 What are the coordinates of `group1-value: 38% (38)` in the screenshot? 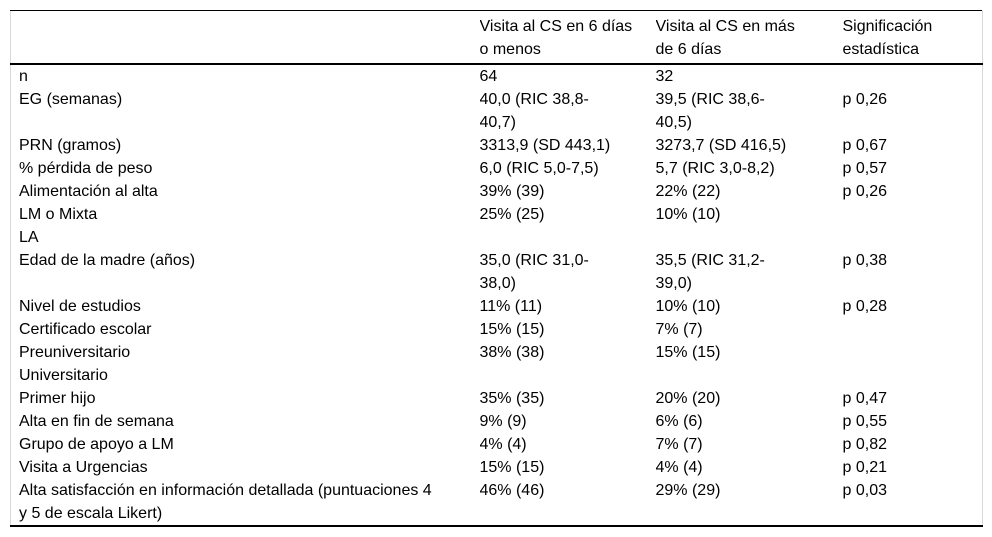 It's located at (512, 352).